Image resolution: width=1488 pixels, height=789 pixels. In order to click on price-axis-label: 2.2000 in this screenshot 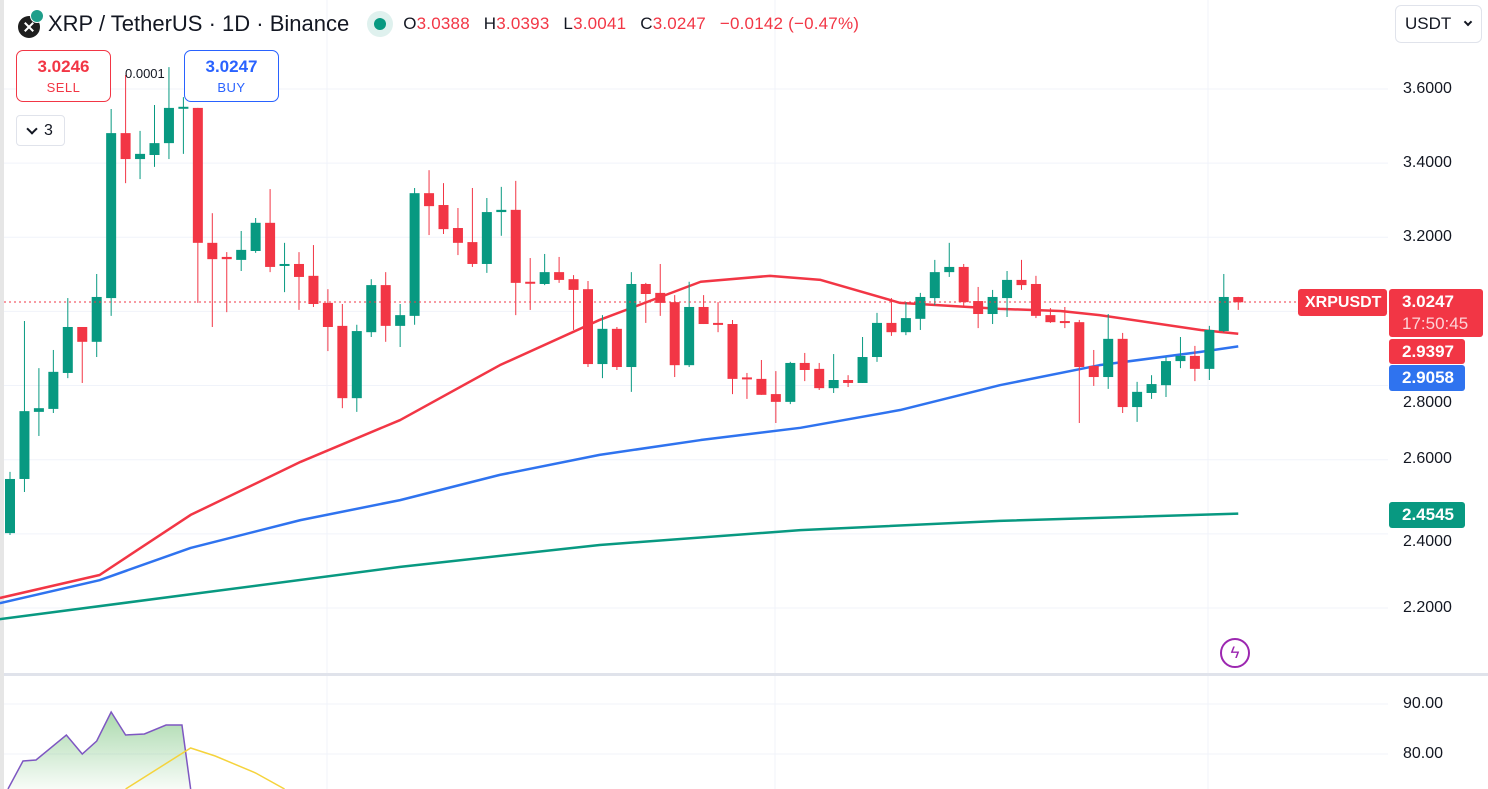, I will do `click(1427, 607)`.